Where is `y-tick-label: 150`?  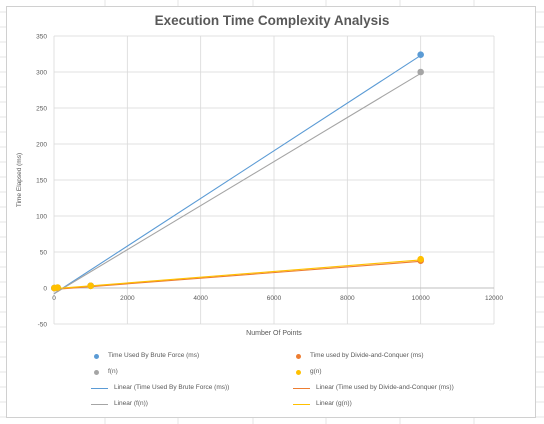 y-tick-label: 150 is located at coordinates (41, 181).